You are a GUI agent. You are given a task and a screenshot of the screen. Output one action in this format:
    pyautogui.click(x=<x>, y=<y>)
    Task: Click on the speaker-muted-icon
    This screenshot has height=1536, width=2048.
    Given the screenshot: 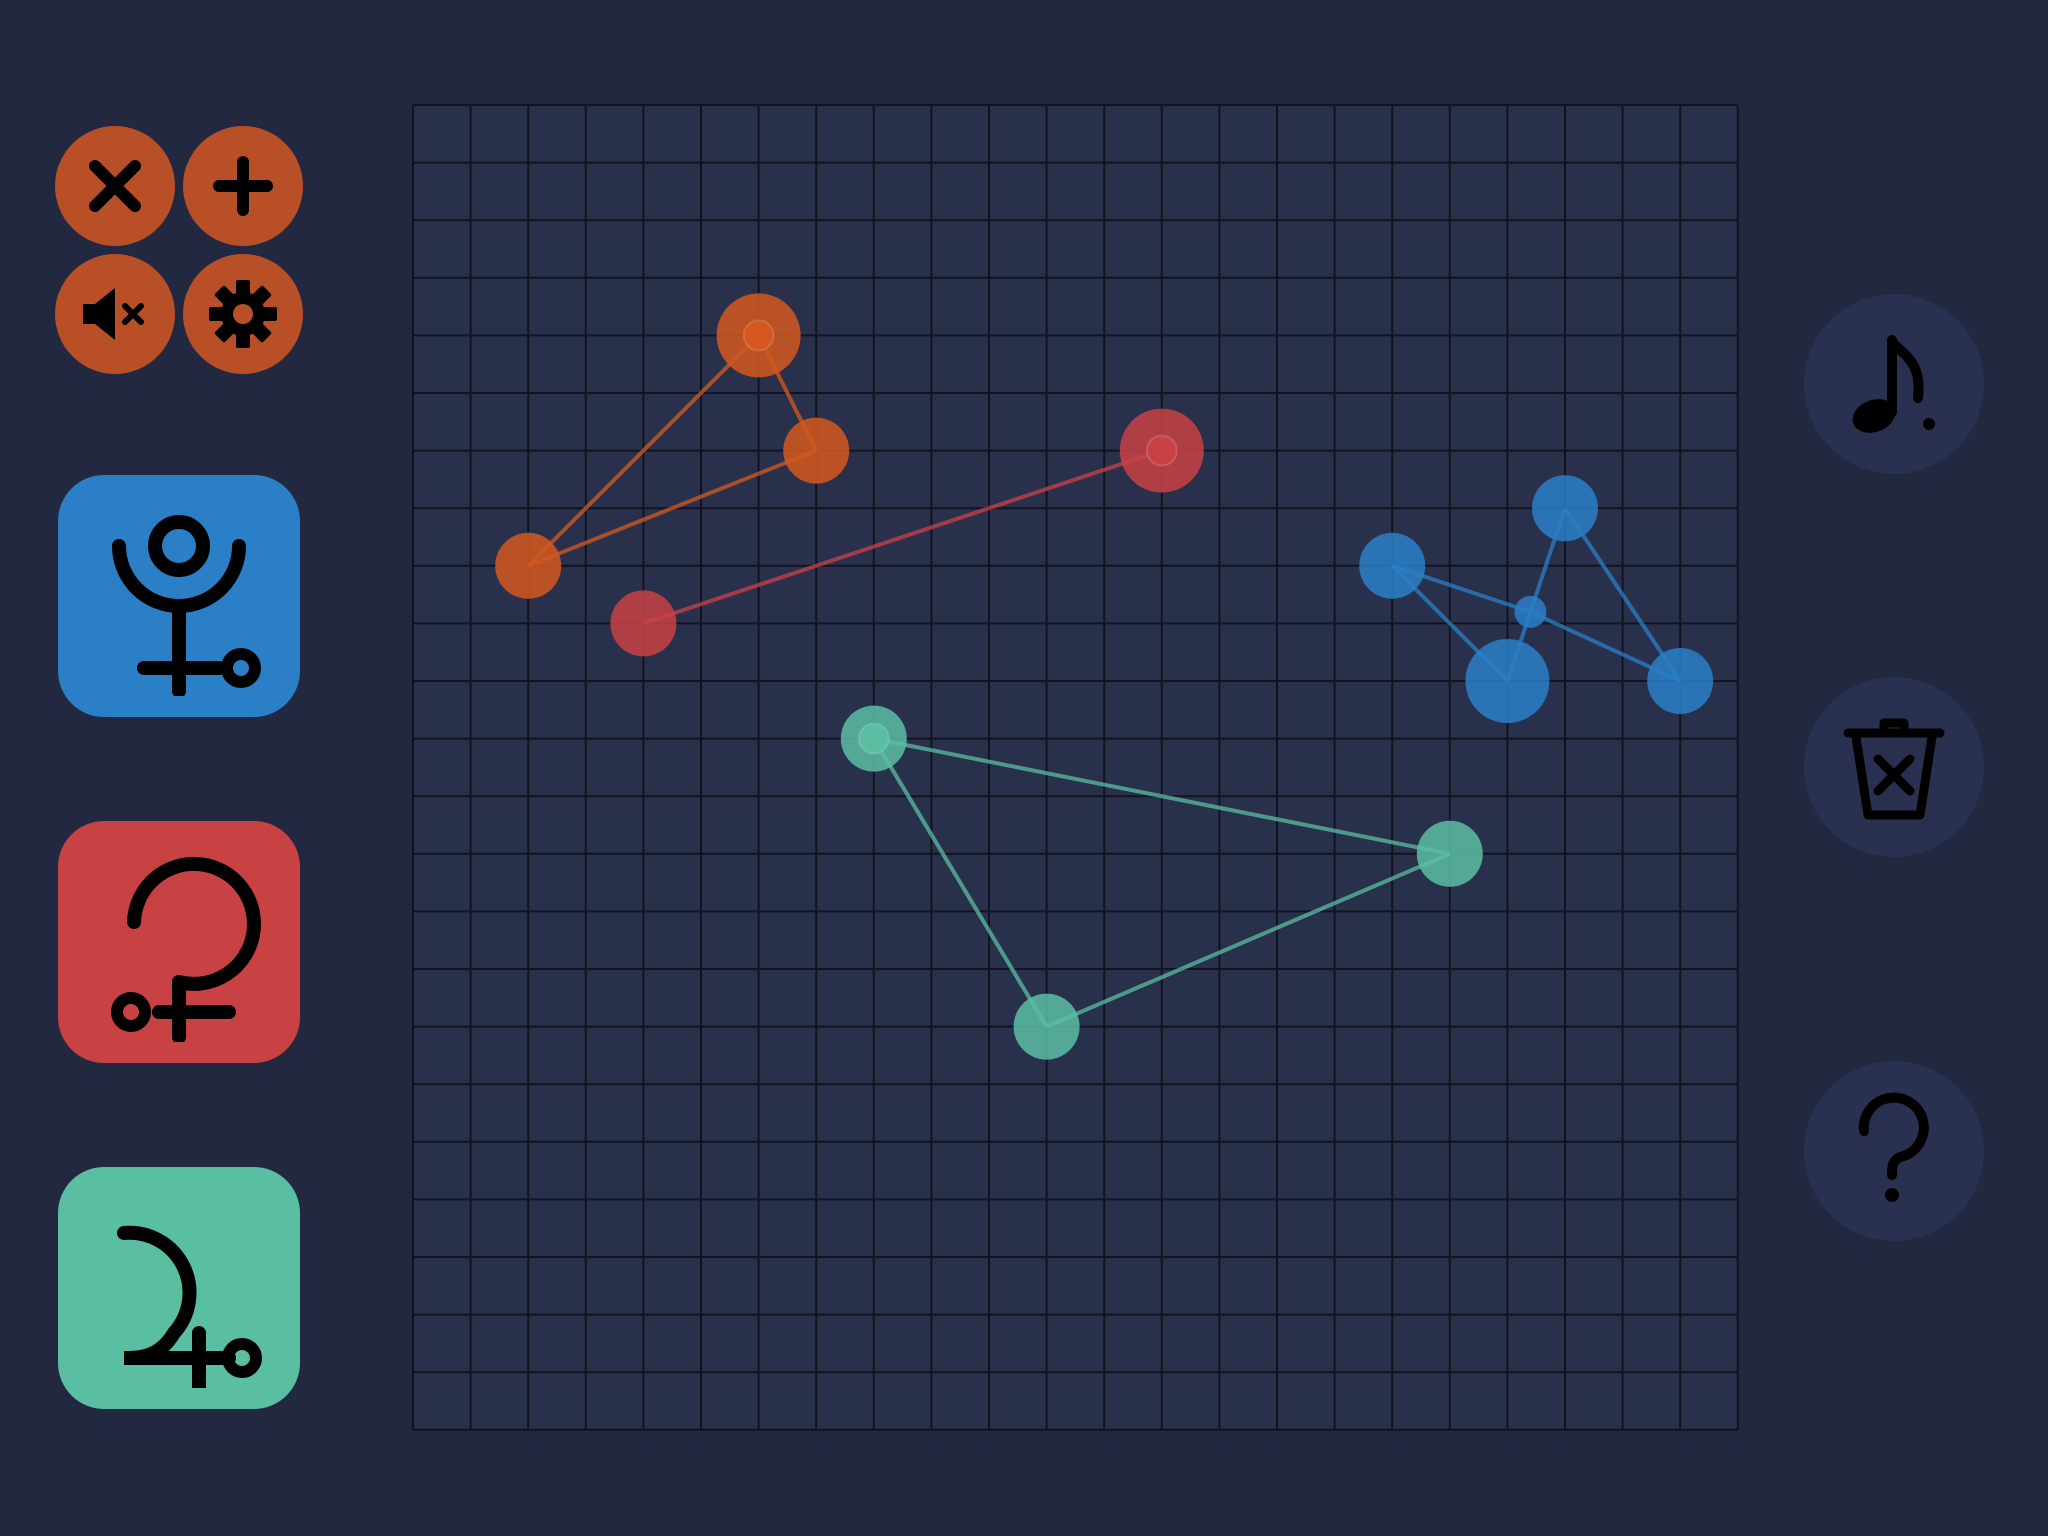 What is the action you would take?
    pyautogui.click(x=113, y=314)
    